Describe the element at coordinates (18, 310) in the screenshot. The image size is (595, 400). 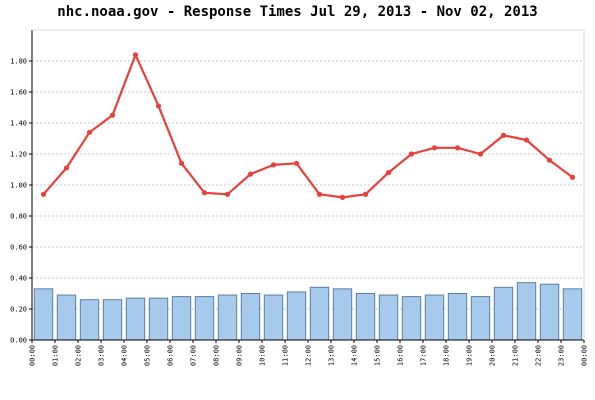
I see `y-tick-label: 0.20` at that location.